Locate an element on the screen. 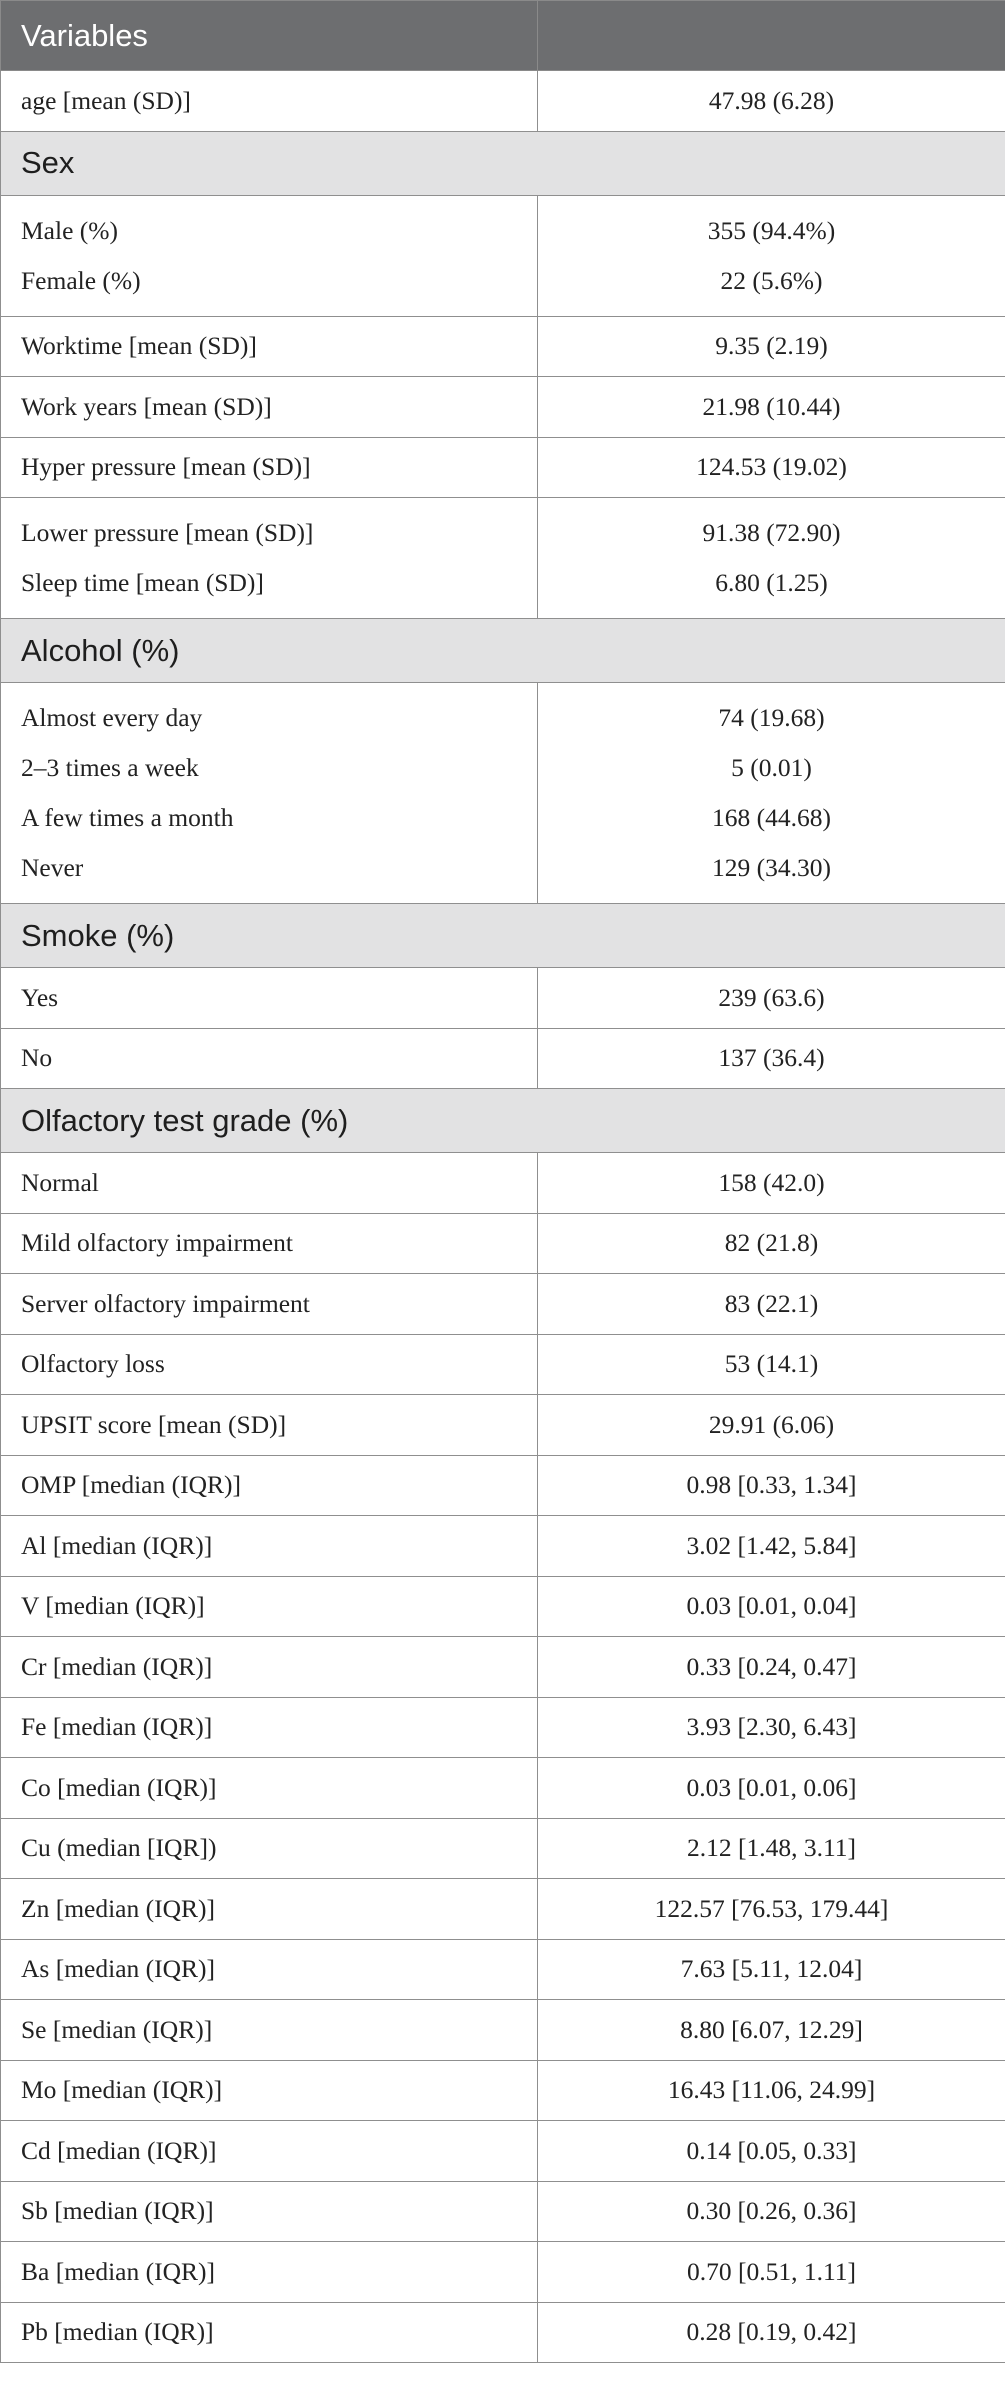  row-label: Normal is located at coordinates (269, 1183).